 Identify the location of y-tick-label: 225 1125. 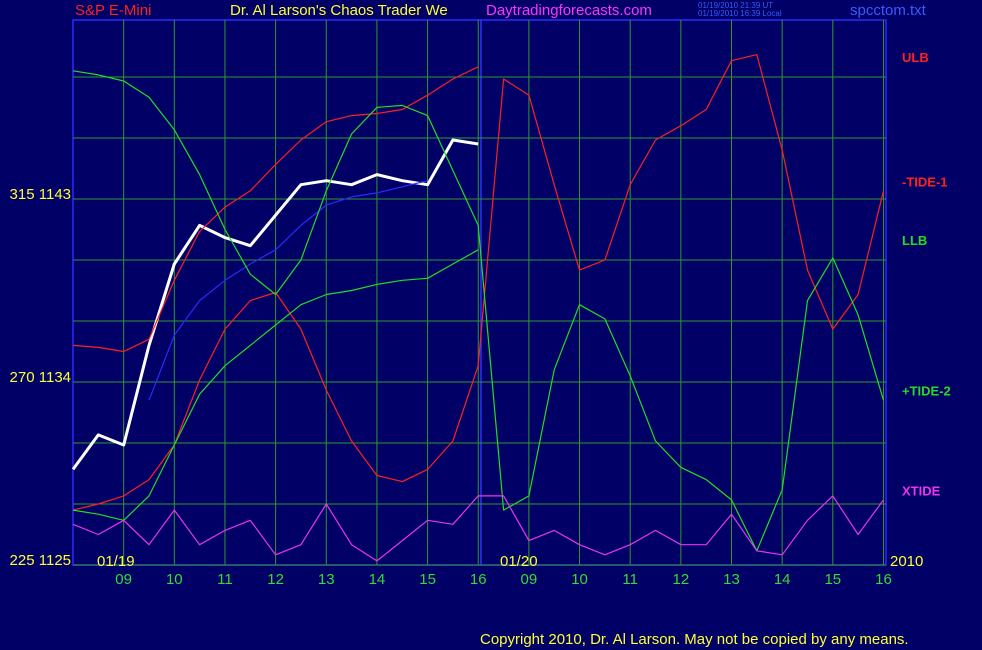
(40, 560).